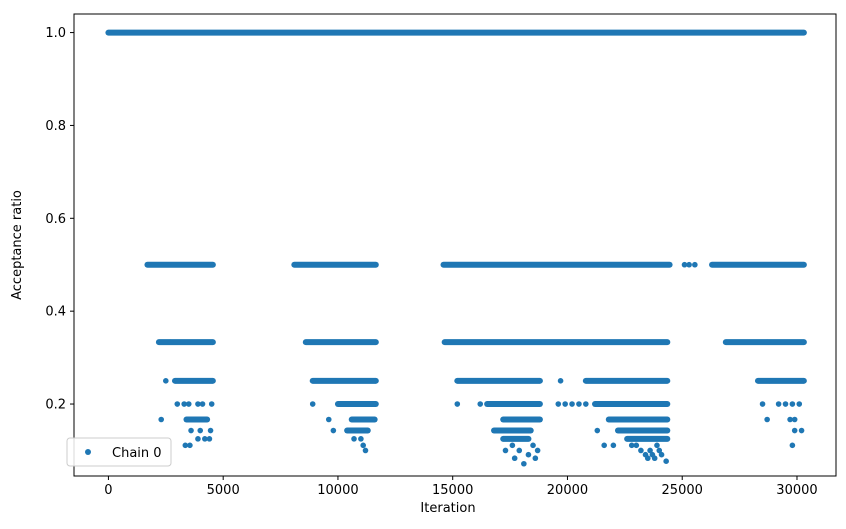 The width and height of the screenshot is (846, 529). I want to click on y-tick-label: 0.4, so click(55, 312).